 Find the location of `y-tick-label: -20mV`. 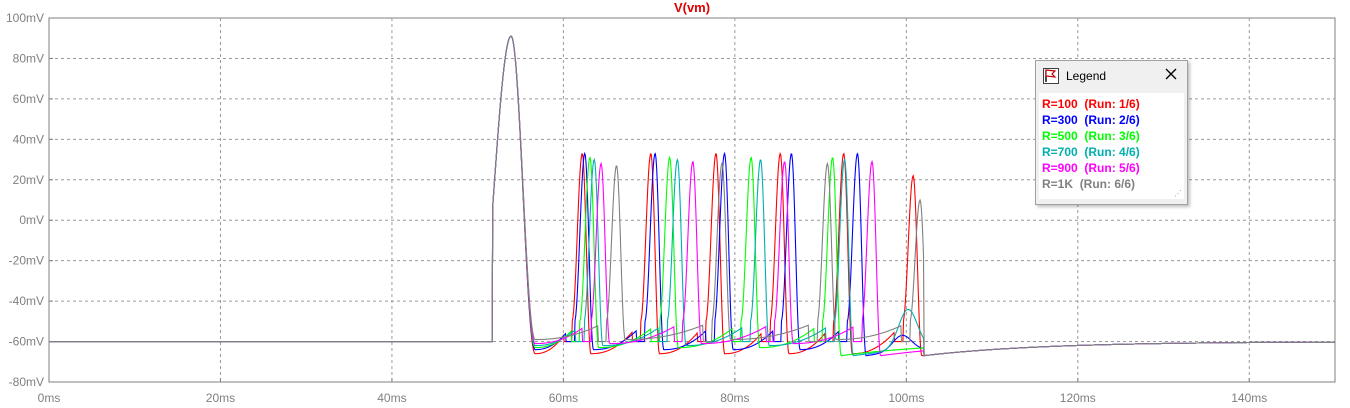

y-tick-label: -20mV is located at coordinates (26, 261).